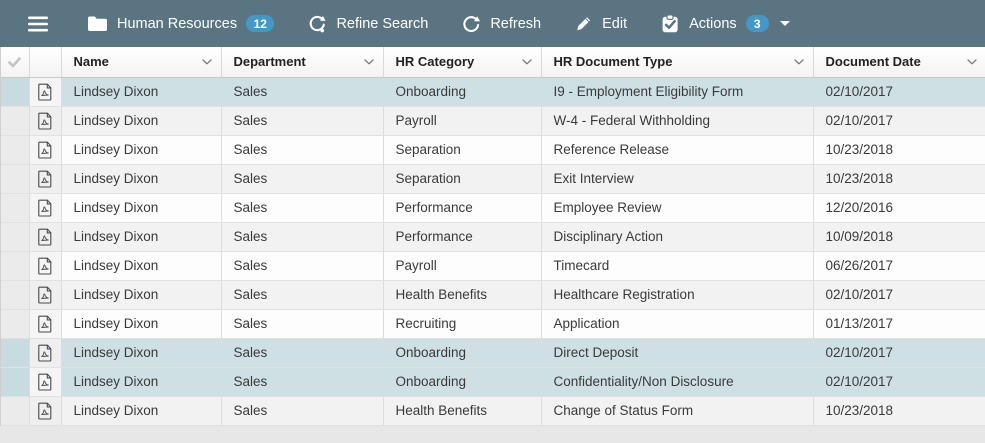 The width and height of the screenshot is (985, 443). Describe the element at coordinates (677, 179) in the screenshot. I see `cell-hr-document-type: Exit Interview` at that location.